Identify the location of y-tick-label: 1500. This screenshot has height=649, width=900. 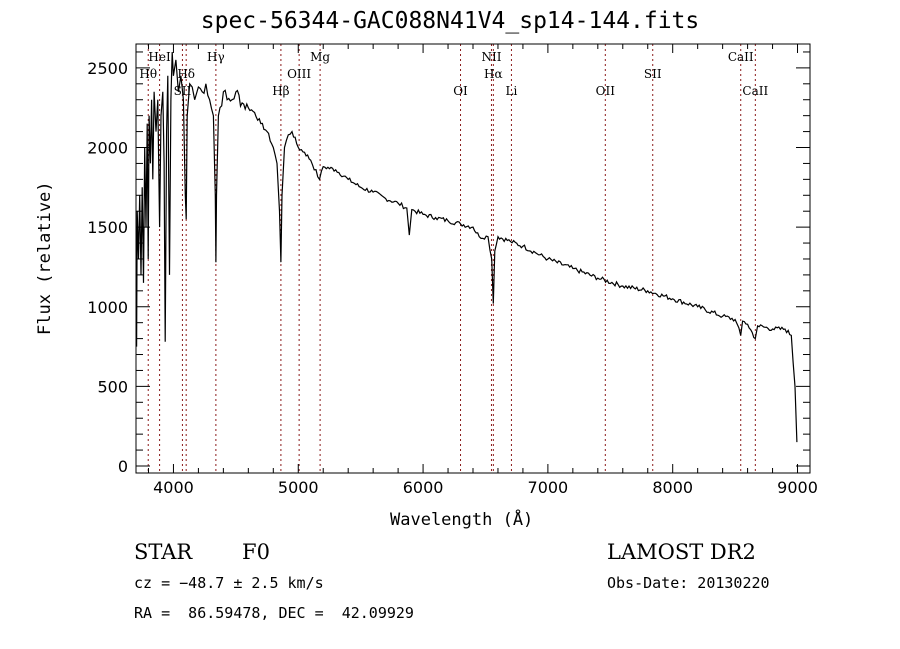
(107, 227).